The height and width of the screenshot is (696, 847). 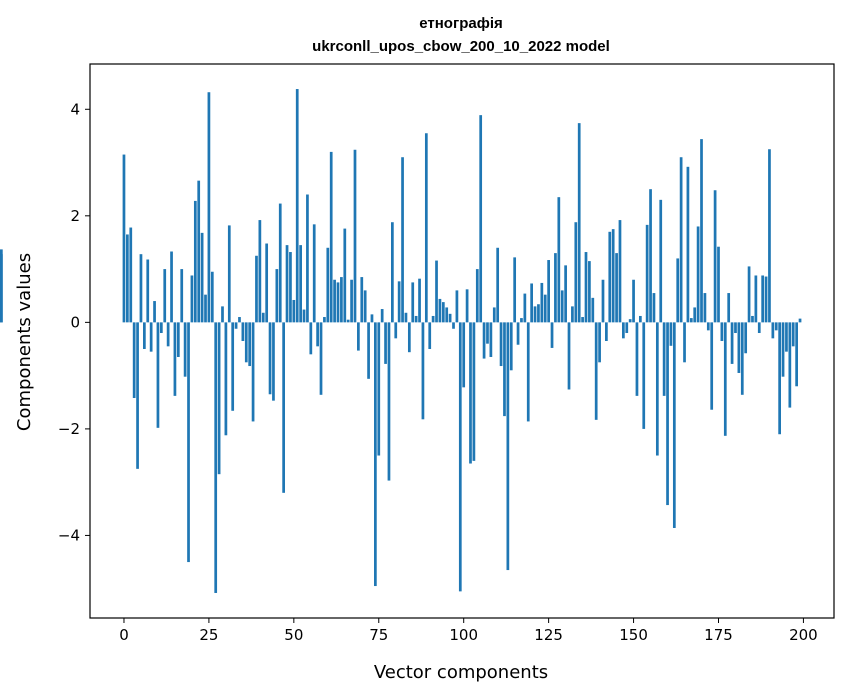 I want to click on bar-undefined, so click(x=1, y=288).